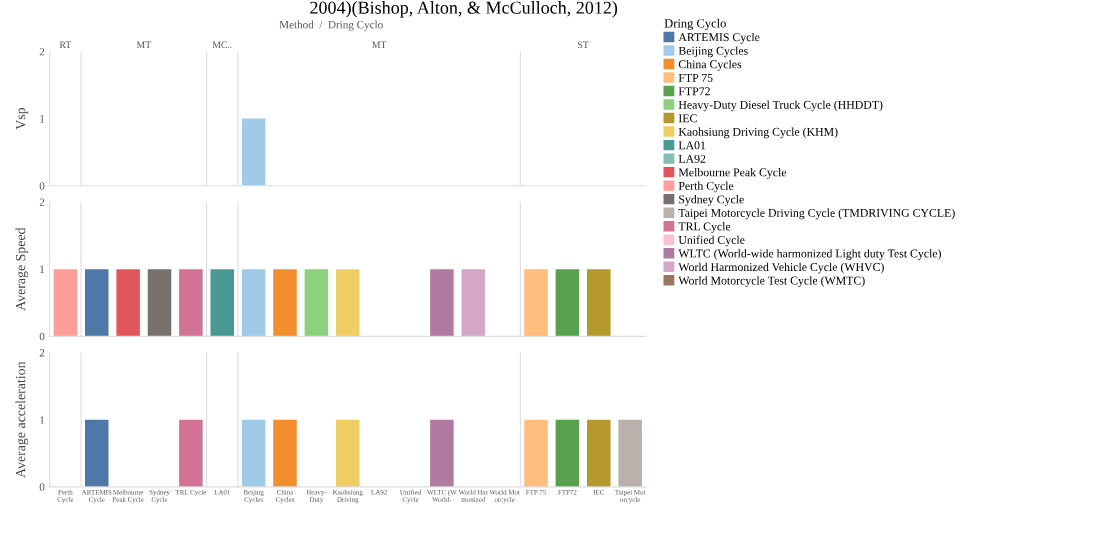 The width and height of the screenshot is (1104, 541). I want to click on text: ST, so click(583, 45).